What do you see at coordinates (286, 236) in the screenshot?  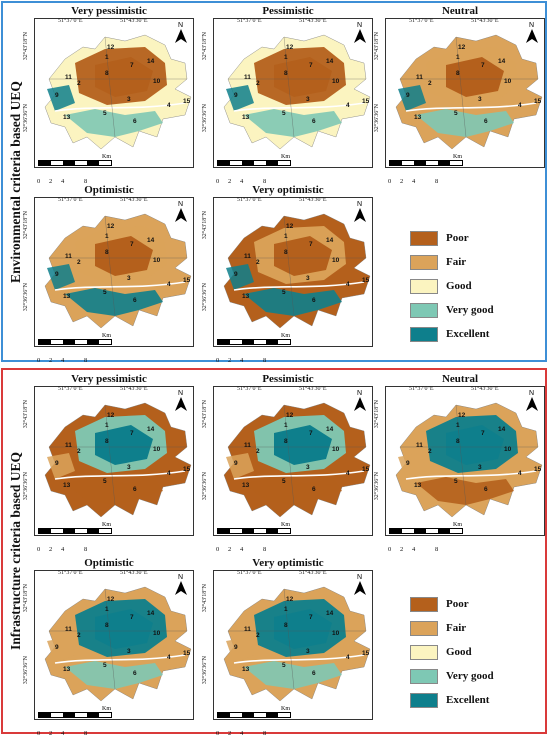 I see `zone-label: 1` at bounding box center [286, 236].